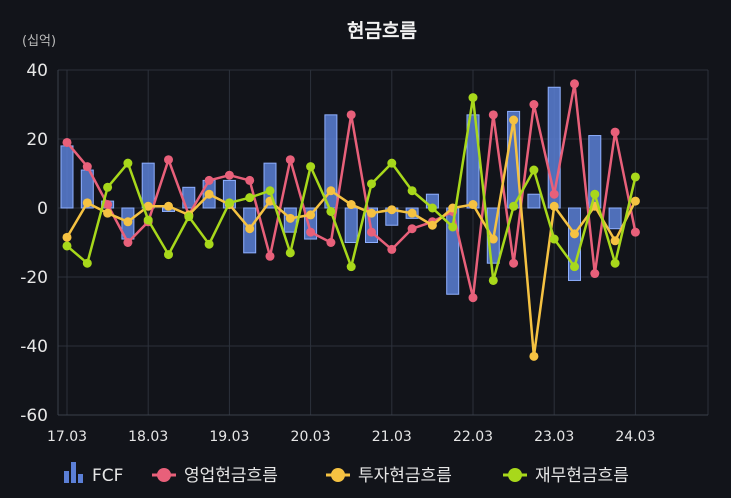 The width and height of the screenshot is (731, 498). Describe the element at coordinates (635, 437) in the screenshot. I see `x-tick-label: 24.03` at that location.